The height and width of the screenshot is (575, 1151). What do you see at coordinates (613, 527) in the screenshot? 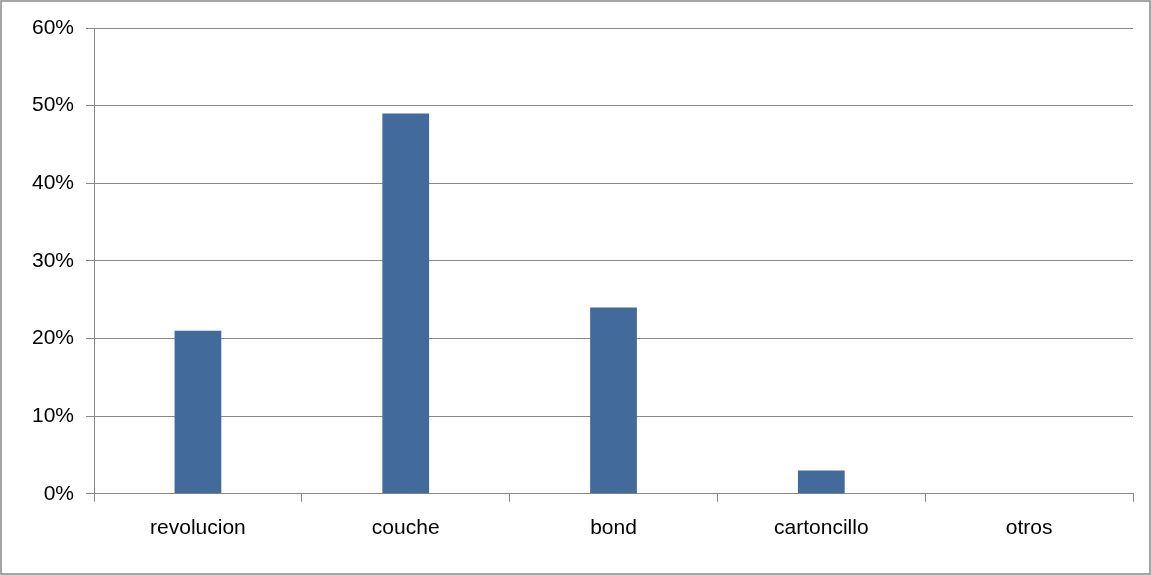
I see `x-tick-label: bond` at bounding box center [613, 527].